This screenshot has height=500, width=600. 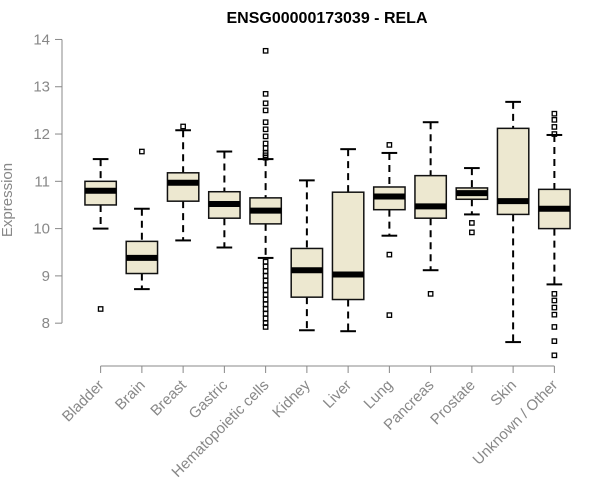 I want to click on x-tick-label: Lung, so click(x=379, y=395).